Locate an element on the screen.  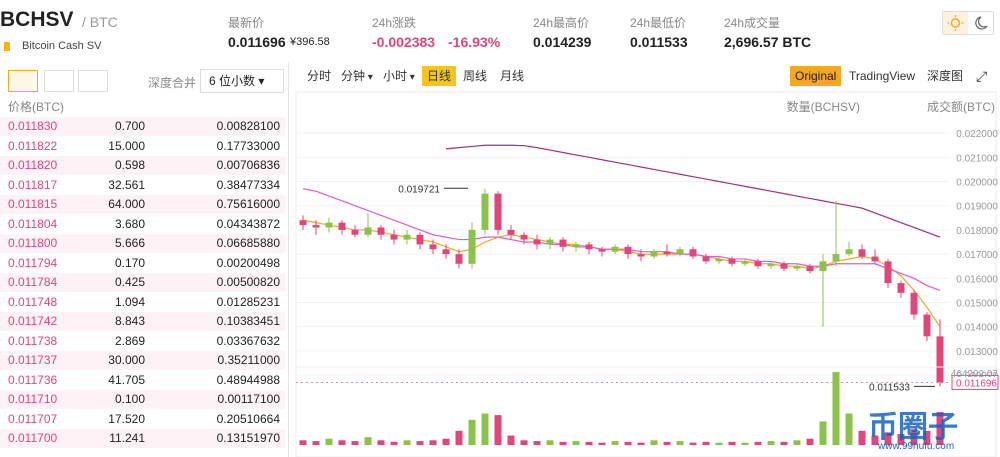
stat-label: 24h涨跌 is located at coordinates (394, 23).